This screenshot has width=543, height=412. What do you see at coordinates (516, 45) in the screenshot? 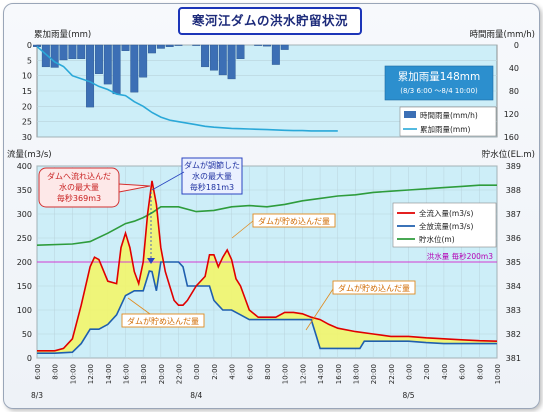
I see `rain-right-tick-label: 0` at bounding box center [516, 45].